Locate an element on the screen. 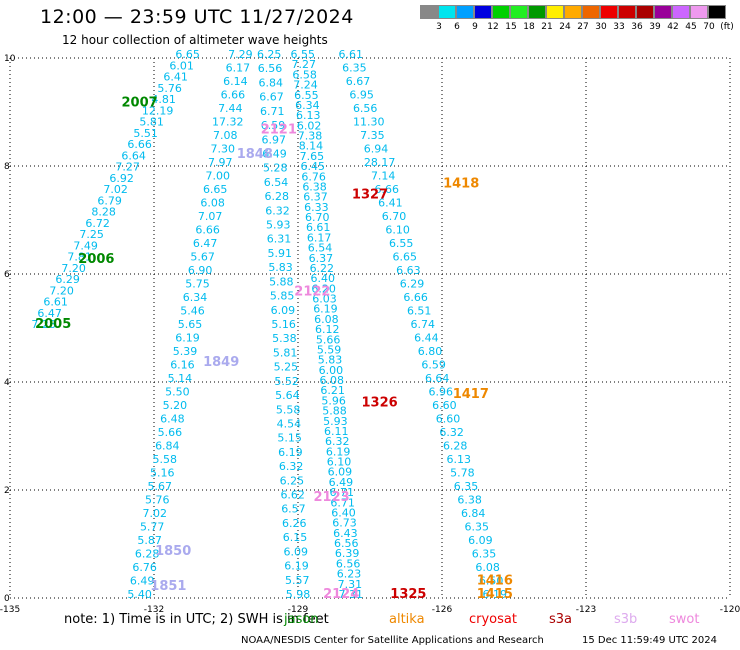 The width and height of the screenshot is (740, 650). wave-height-value: 6.13 is located at coordinates (459, 459).